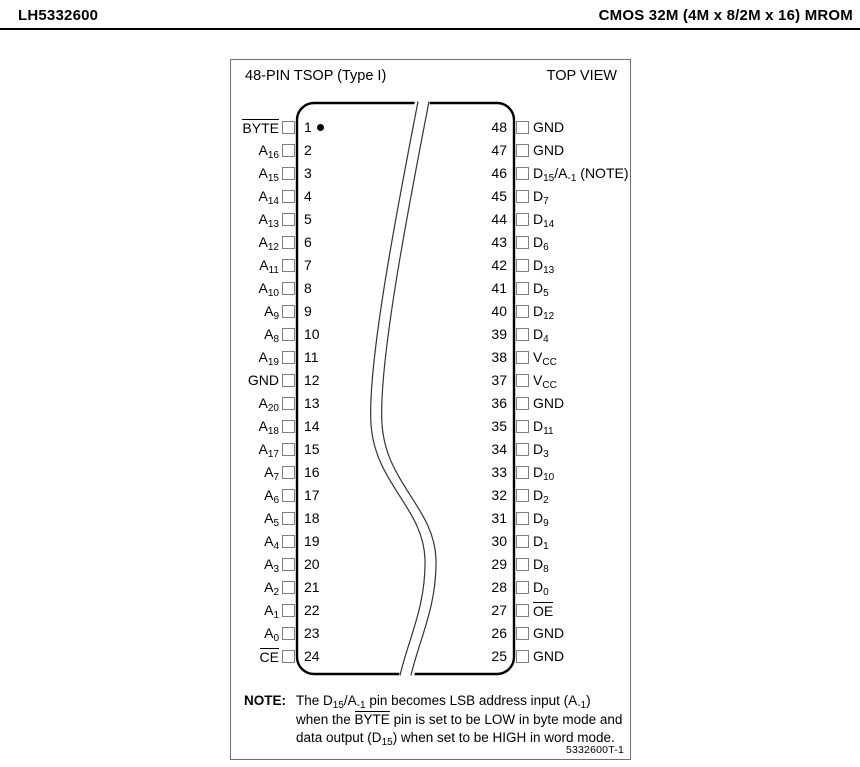 Image resolution: width=860 pixels, height=767 pixels. I want to click on pin-row-right-32: 32 D2, so click(507, 495).